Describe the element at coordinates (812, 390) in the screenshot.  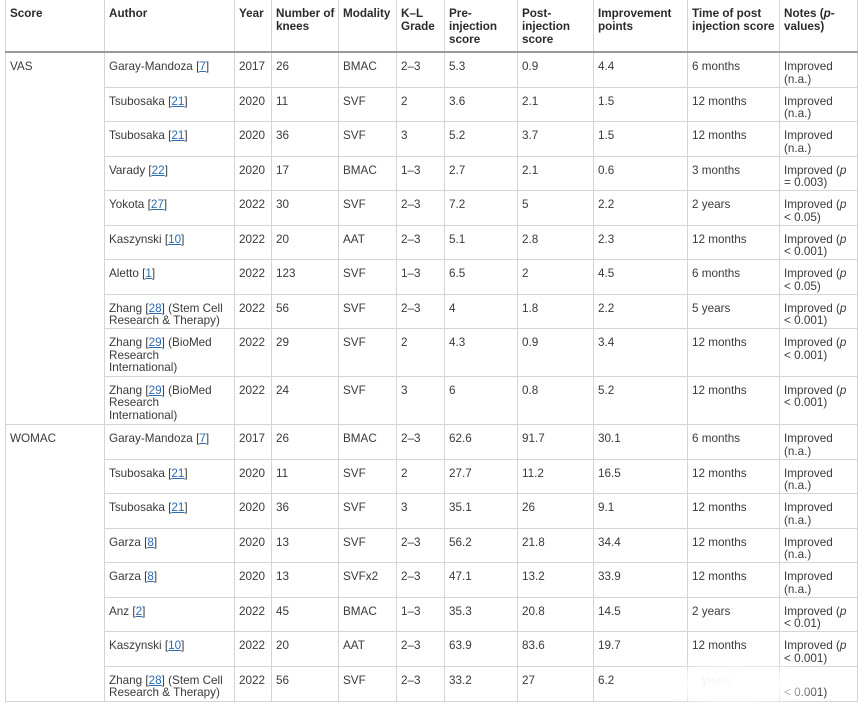
I see `notes-text: Improved (` at that location.